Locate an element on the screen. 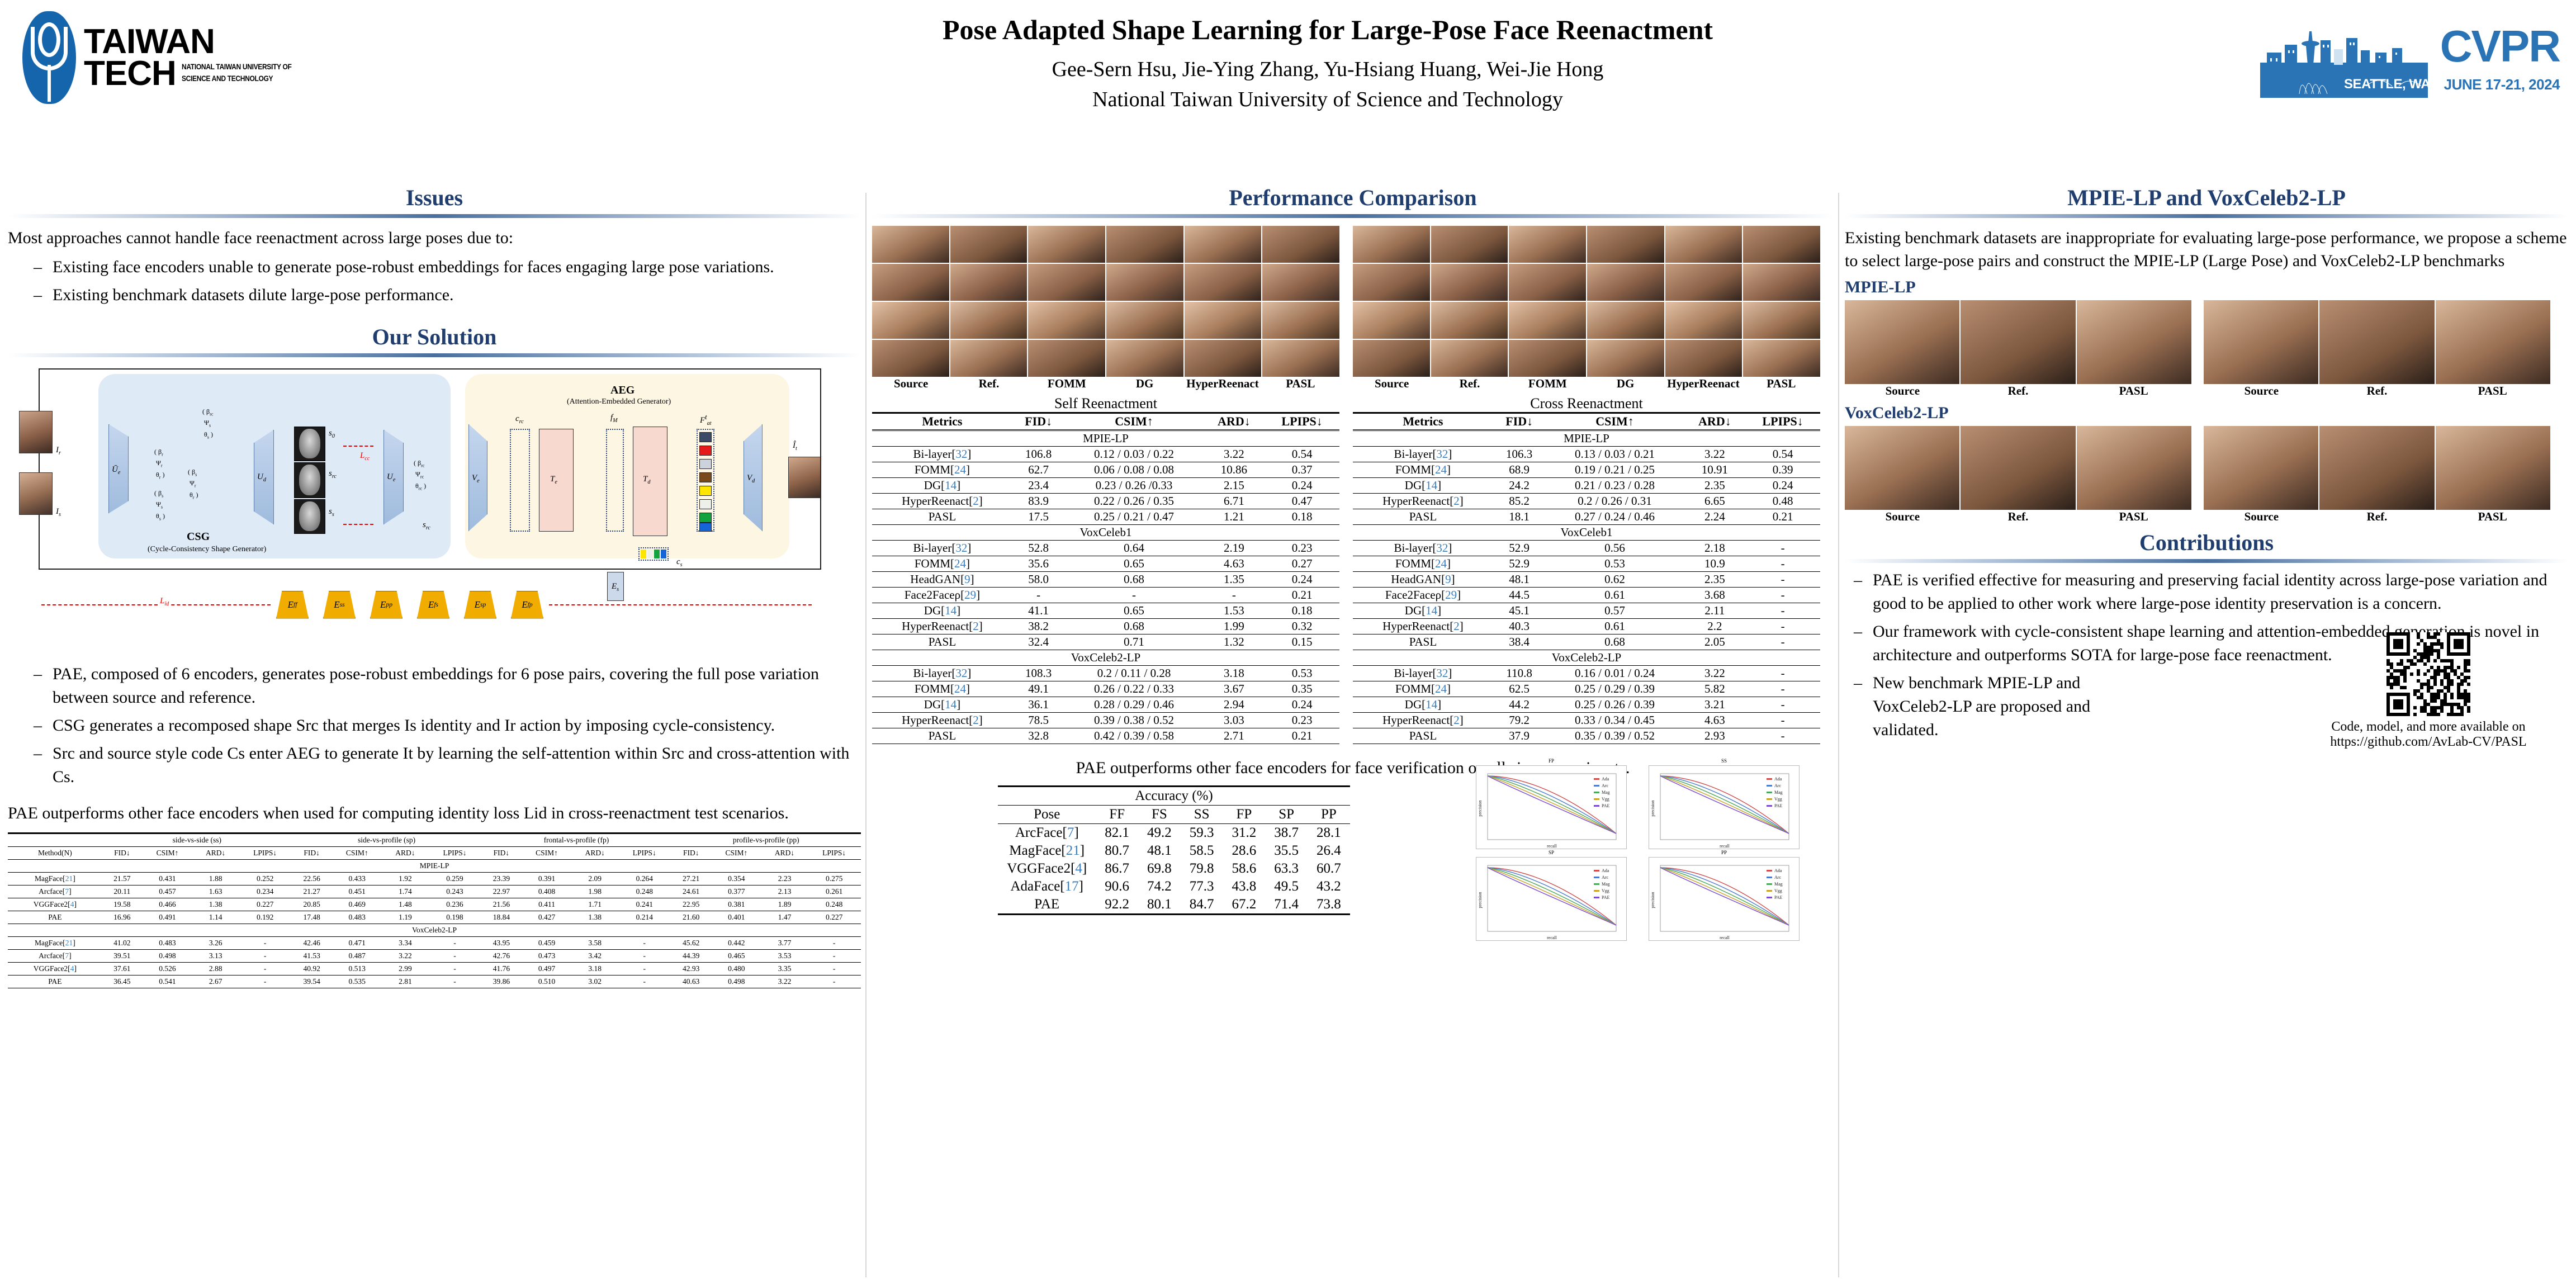  row-value: 49.5 is located at coordinates (1286, 886).